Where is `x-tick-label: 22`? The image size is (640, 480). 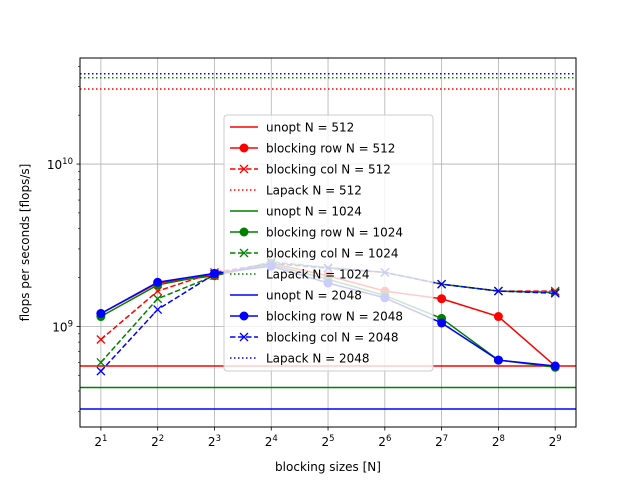 x-tick-label: 22 is located at coordinates (157, 441).